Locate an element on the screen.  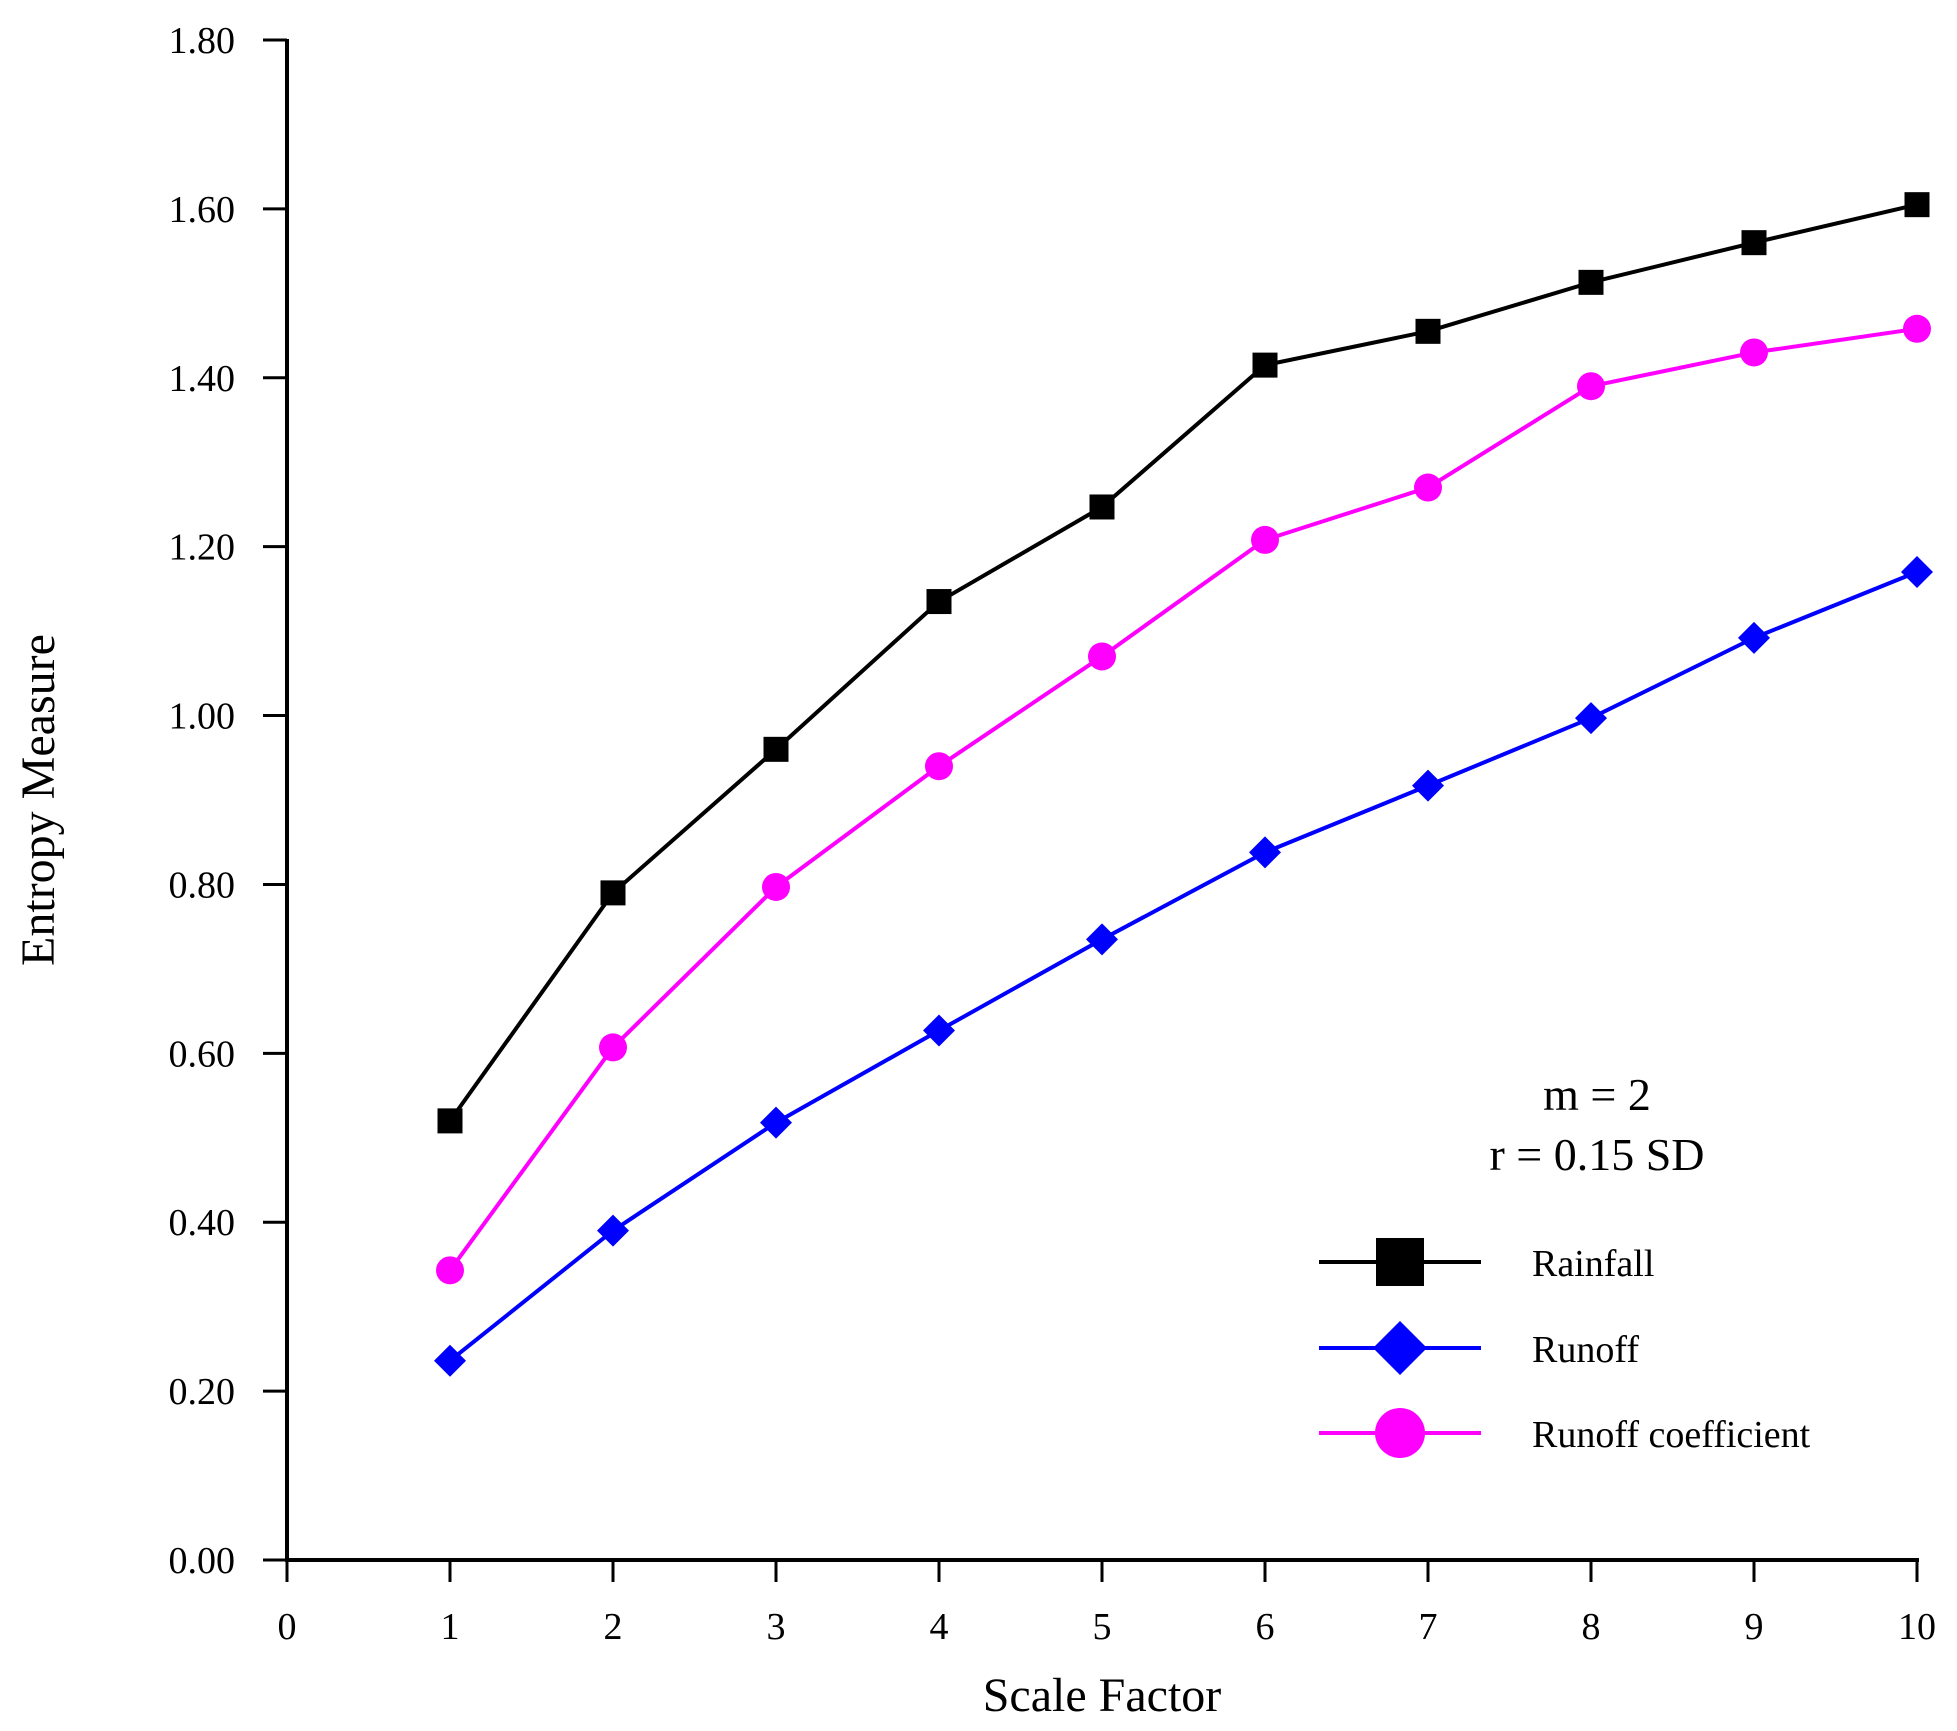
y-tick-label: 0.80 is located at coordinates (202, 885).